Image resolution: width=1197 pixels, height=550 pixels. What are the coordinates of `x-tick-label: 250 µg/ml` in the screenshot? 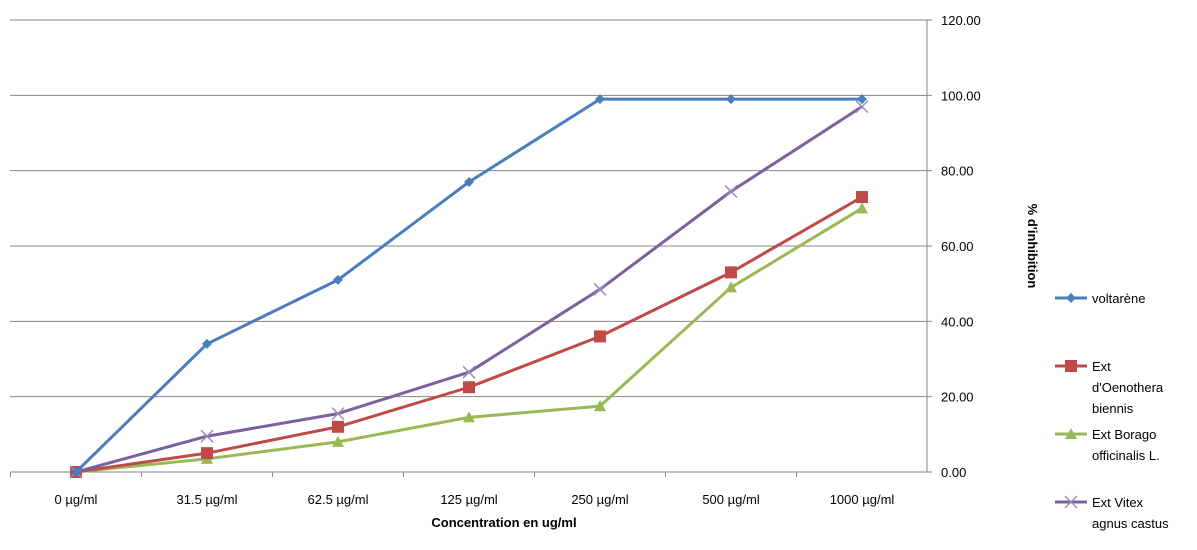 It's located at (599, 499).